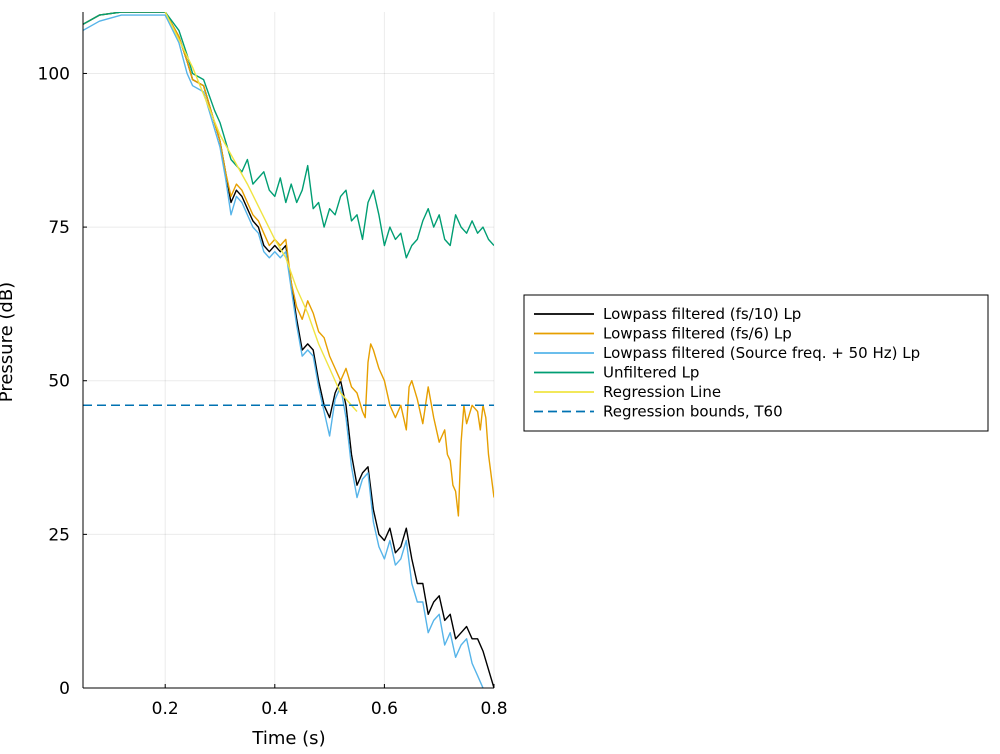 The image size is (1000, 754). I want to click on legend-box, so click(756, 363).